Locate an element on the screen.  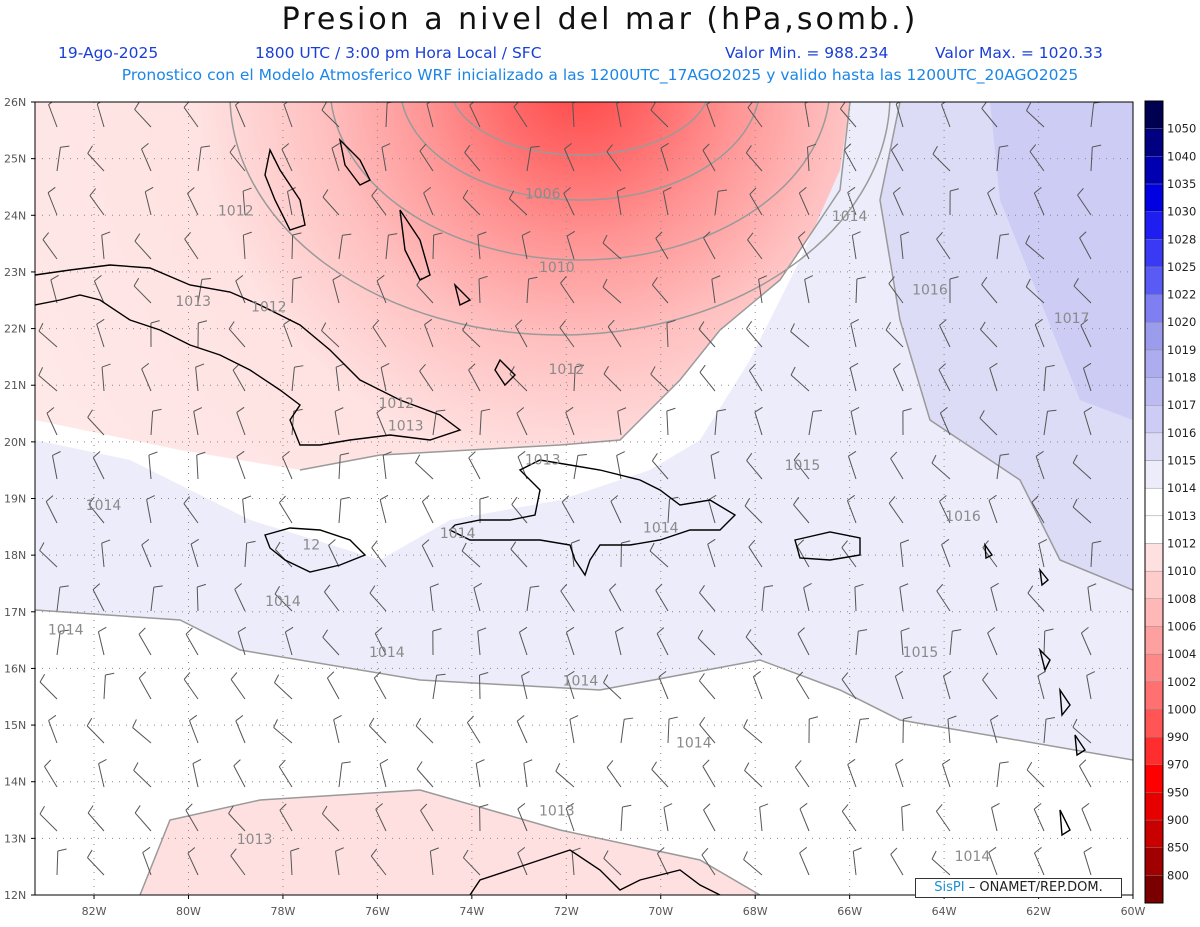
lon-tick-label: 78W is located at coordinates (282, 911).